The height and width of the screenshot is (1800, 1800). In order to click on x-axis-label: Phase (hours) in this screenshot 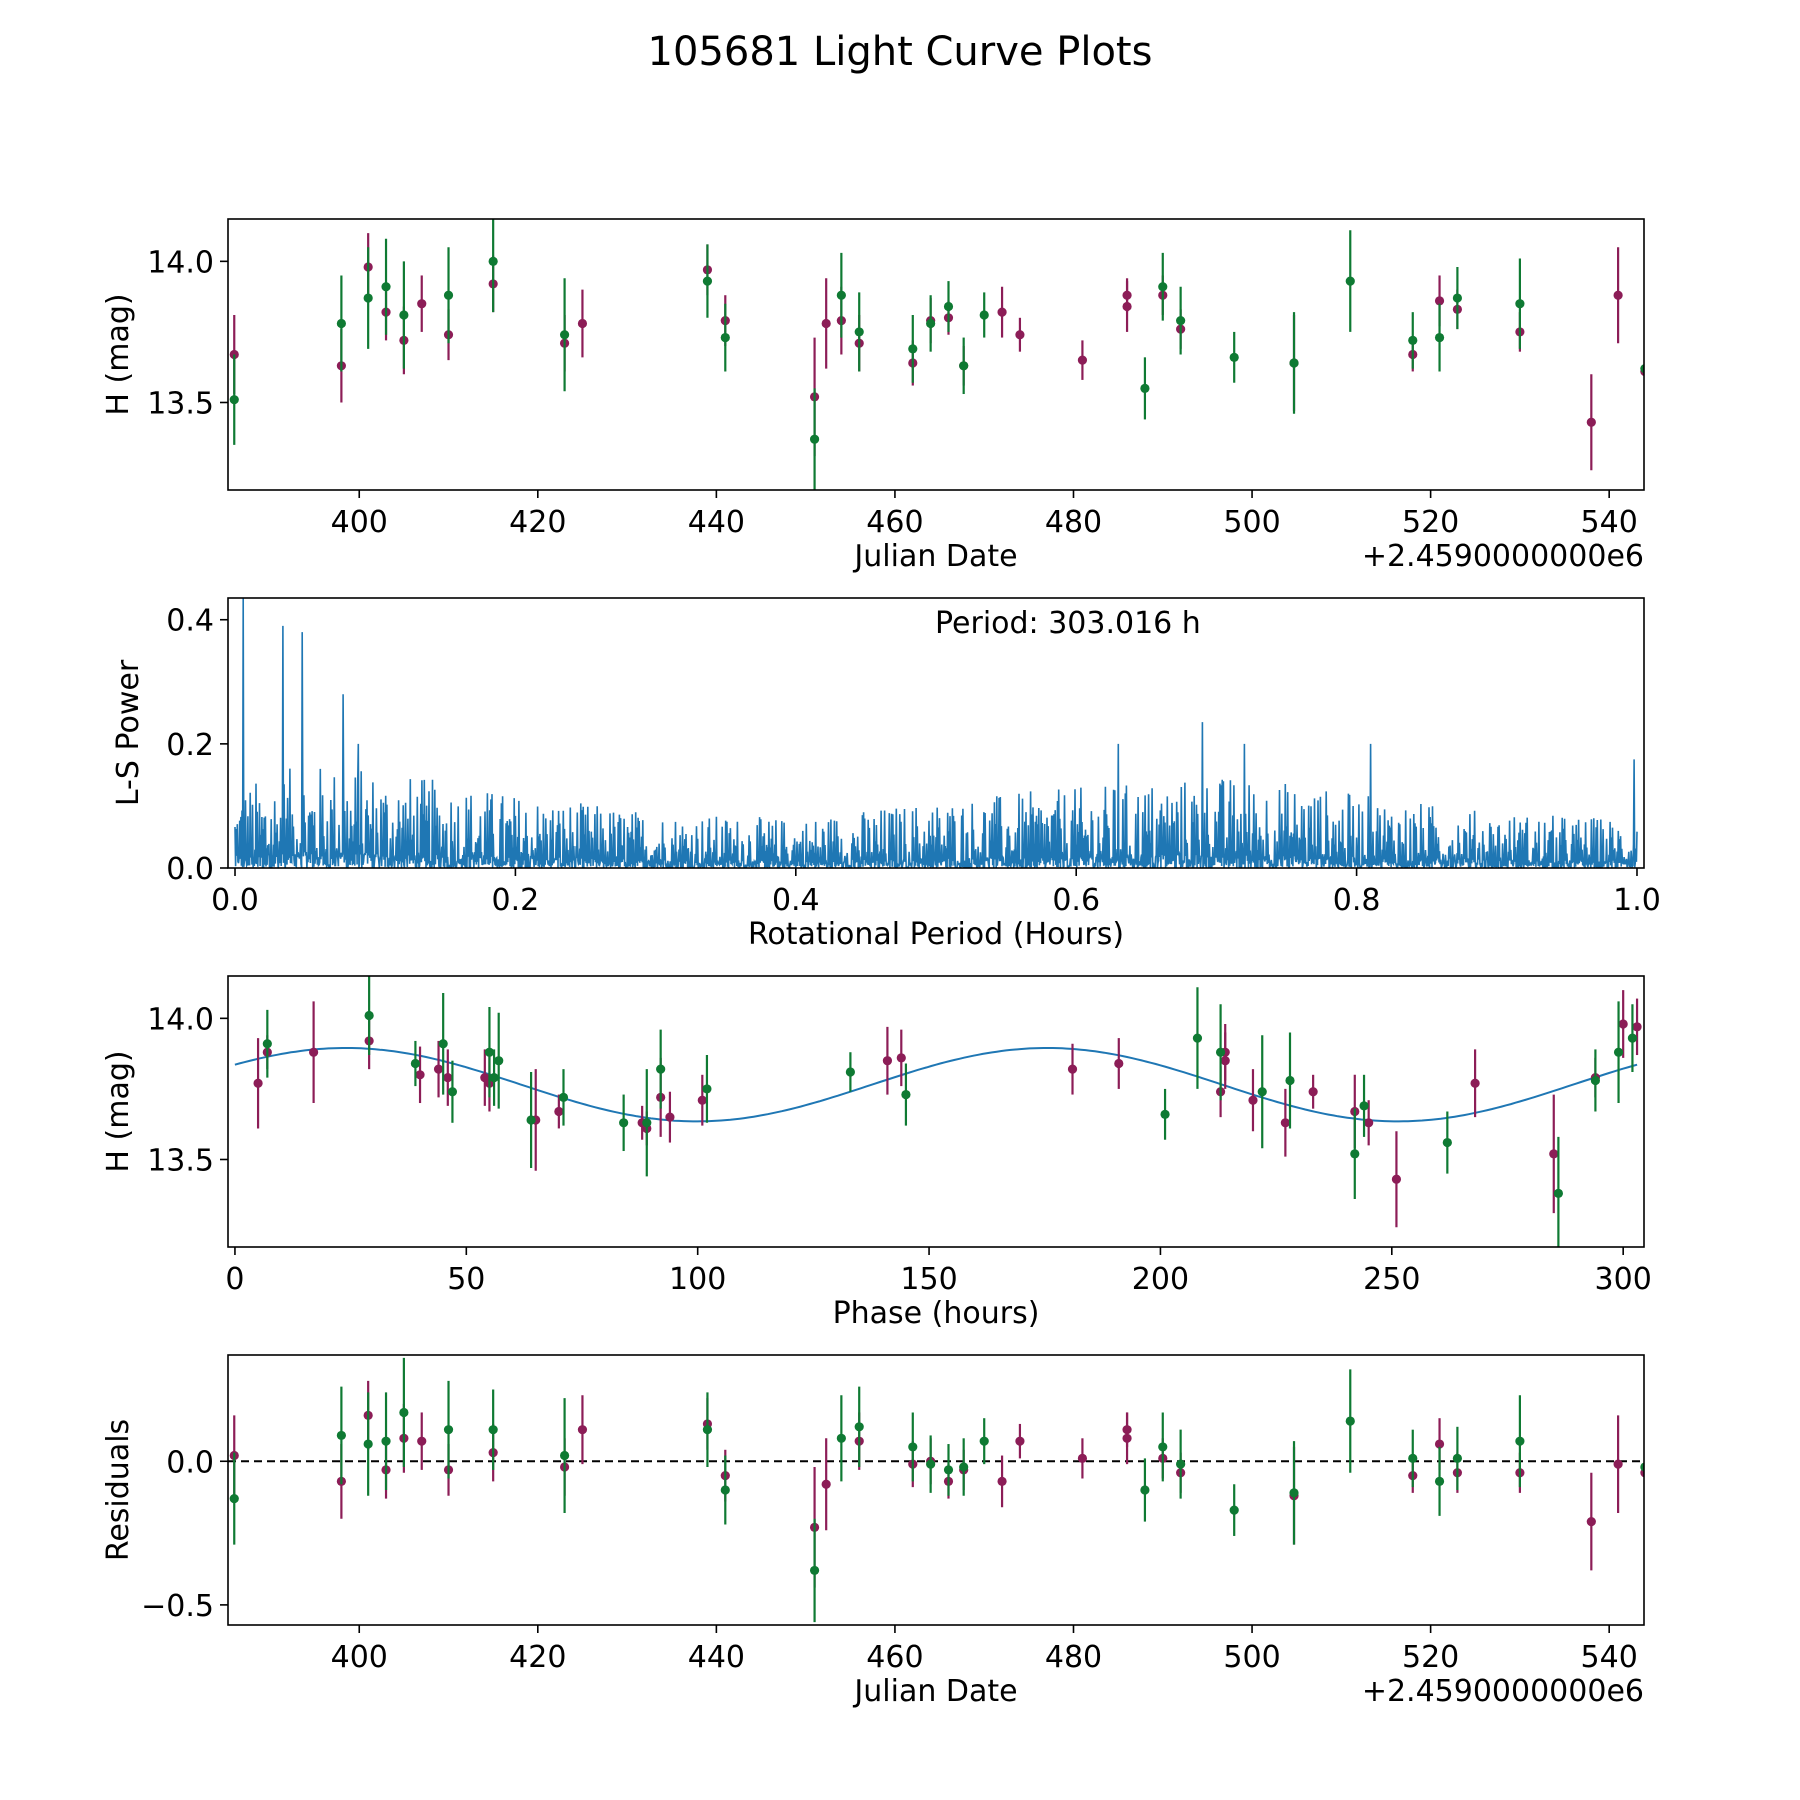, I will do `click(936, 1313)`.